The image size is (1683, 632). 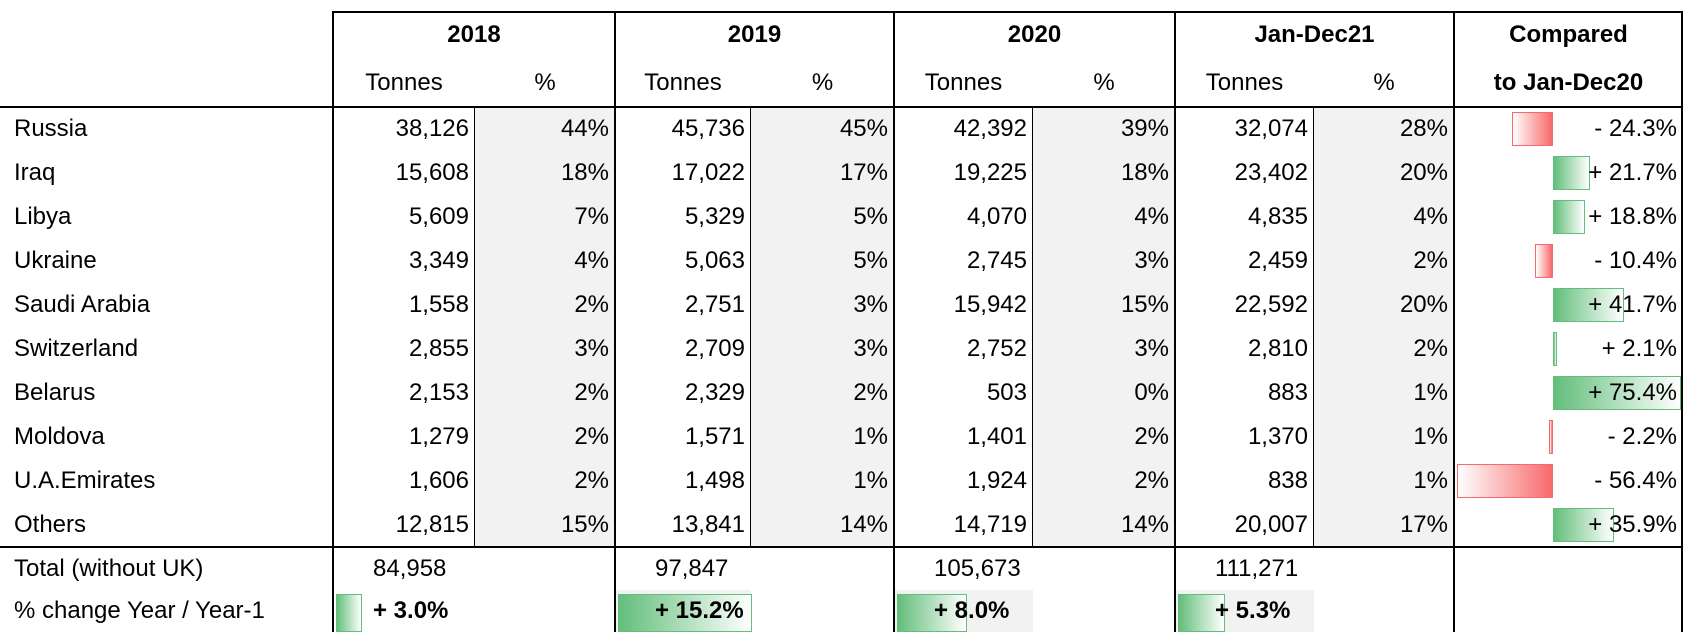 I want to click on value-cell: 23,402, so click(x=1271, y=172).